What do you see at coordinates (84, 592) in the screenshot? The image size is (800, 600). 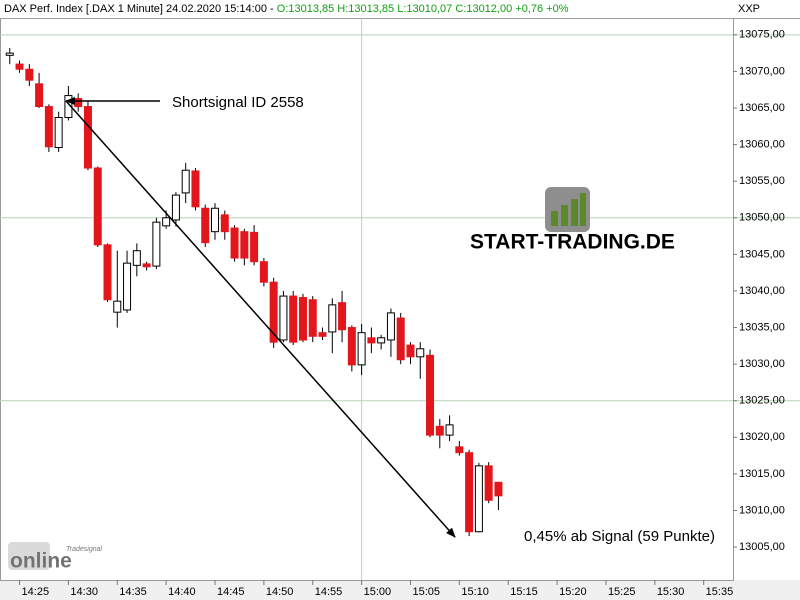 I see `x-tick-label: 14:30` at bounding box center [84, 592].